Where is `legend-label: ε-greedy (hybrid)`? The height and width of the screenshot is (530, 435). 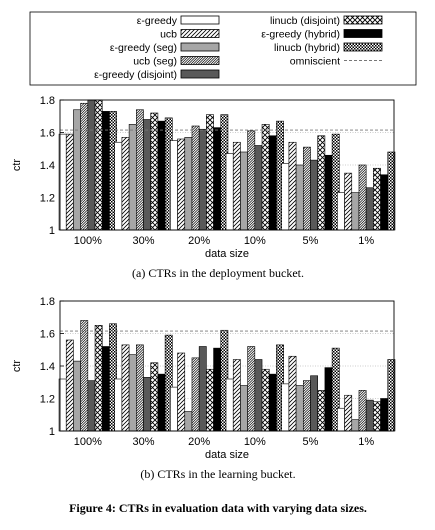
legend-label: ε-greedy (hybrid) is located at coordinates (300, 35).